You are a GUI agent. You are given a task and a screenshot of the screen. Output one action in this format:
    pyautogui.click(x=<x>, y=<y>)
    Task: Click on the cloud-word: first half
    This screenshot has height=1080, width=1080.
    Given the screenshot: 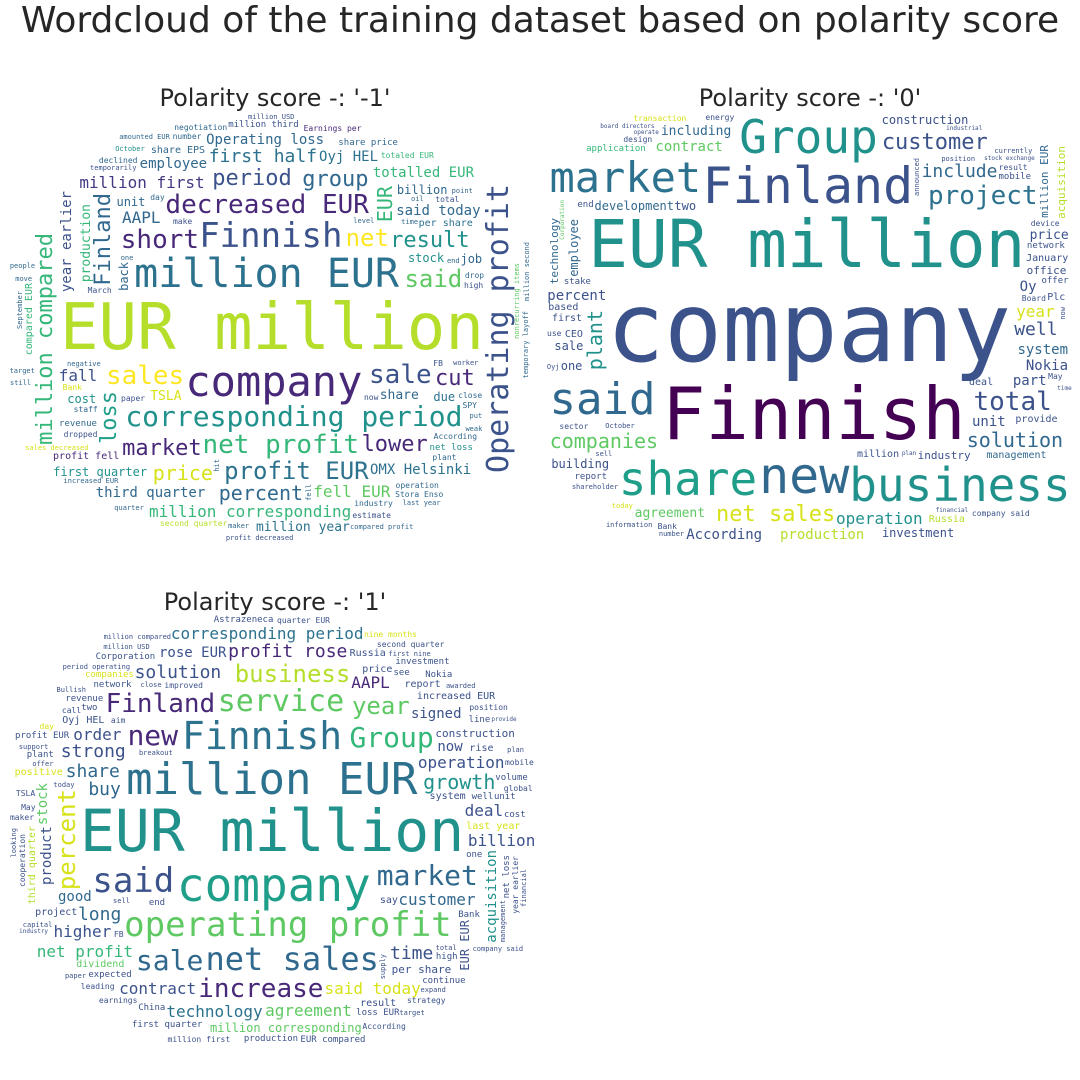 What is the action you would take?
    pyautogui.click(x=263, y=157)
    